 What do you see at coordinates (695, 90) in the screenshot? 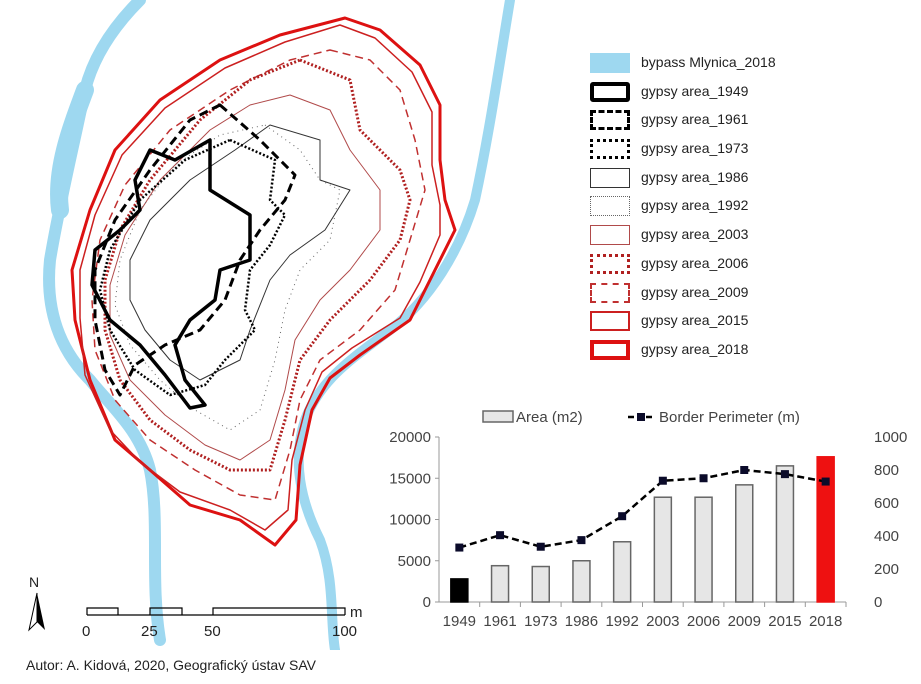
I see `legend-label: gypsy area_1949` at bounding box center [695, 90].